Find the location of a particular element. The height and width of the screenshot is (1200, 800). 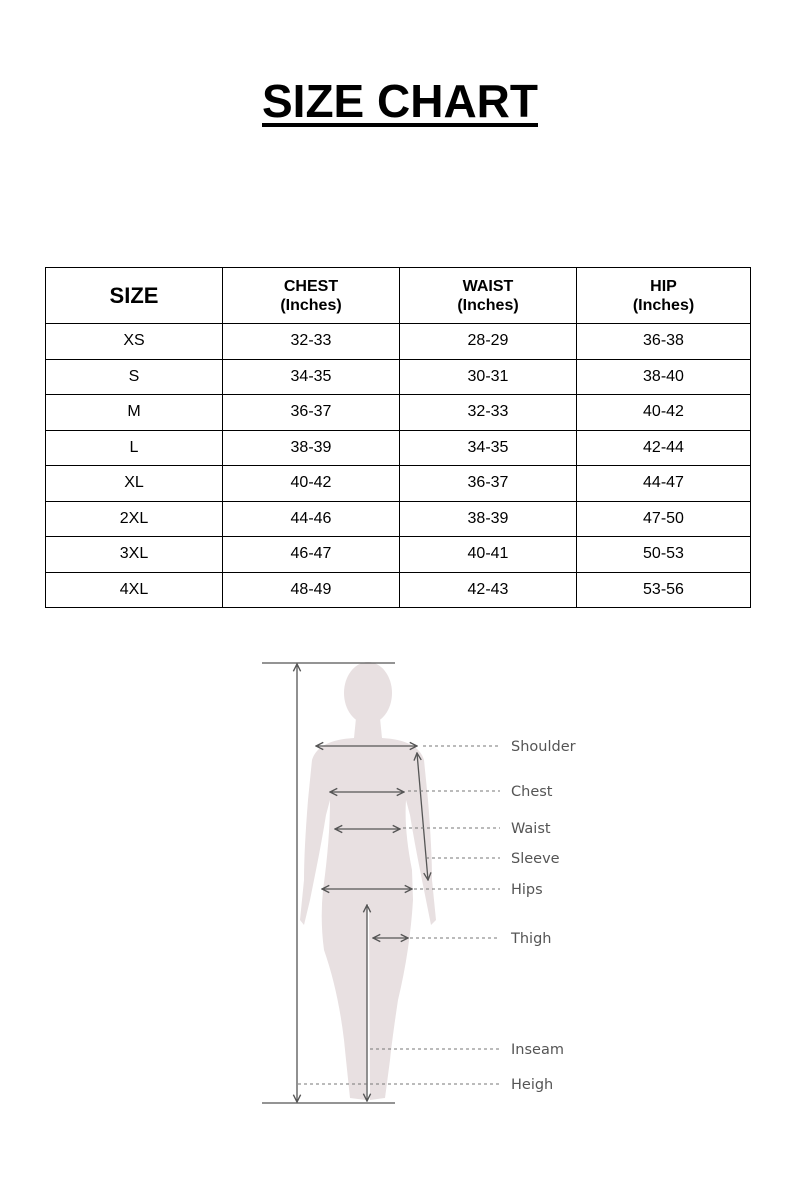

header-hip: HIP (Inches) is located at coordinates (663, 295).